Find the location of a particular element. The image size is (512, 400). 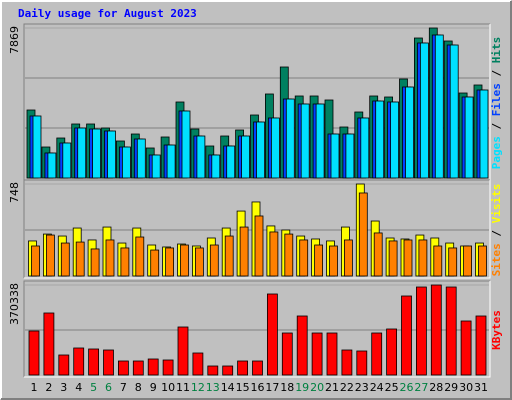

x-tick-label: 25 is located at coordinates (392, 387).